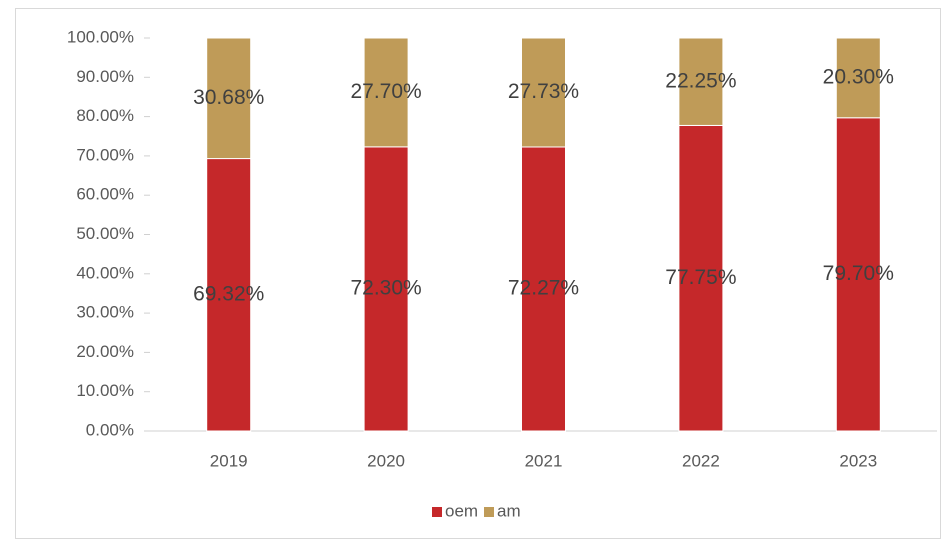 This screenshot has width=948, height=544. I want to click on y-tick-label: 10.00%, so click(105, 390).